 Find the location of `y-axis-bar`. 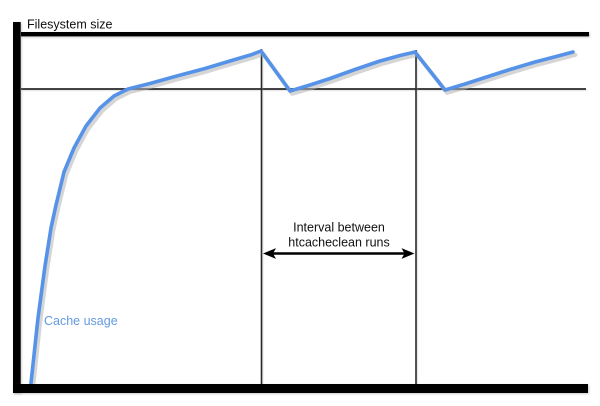

y-axis-bar is located at coordinates (17, 207).